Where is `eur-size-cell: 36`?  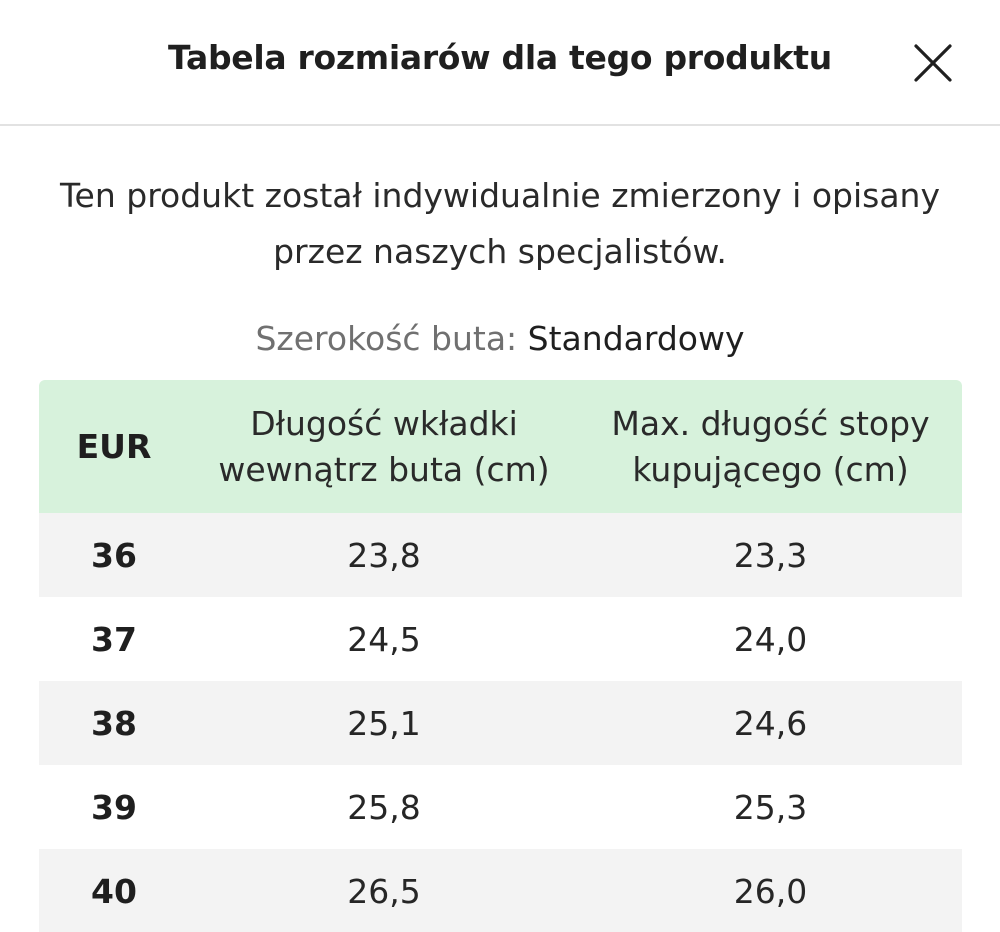
eur-size-cell: 36 is located at coordinates (114, 555).